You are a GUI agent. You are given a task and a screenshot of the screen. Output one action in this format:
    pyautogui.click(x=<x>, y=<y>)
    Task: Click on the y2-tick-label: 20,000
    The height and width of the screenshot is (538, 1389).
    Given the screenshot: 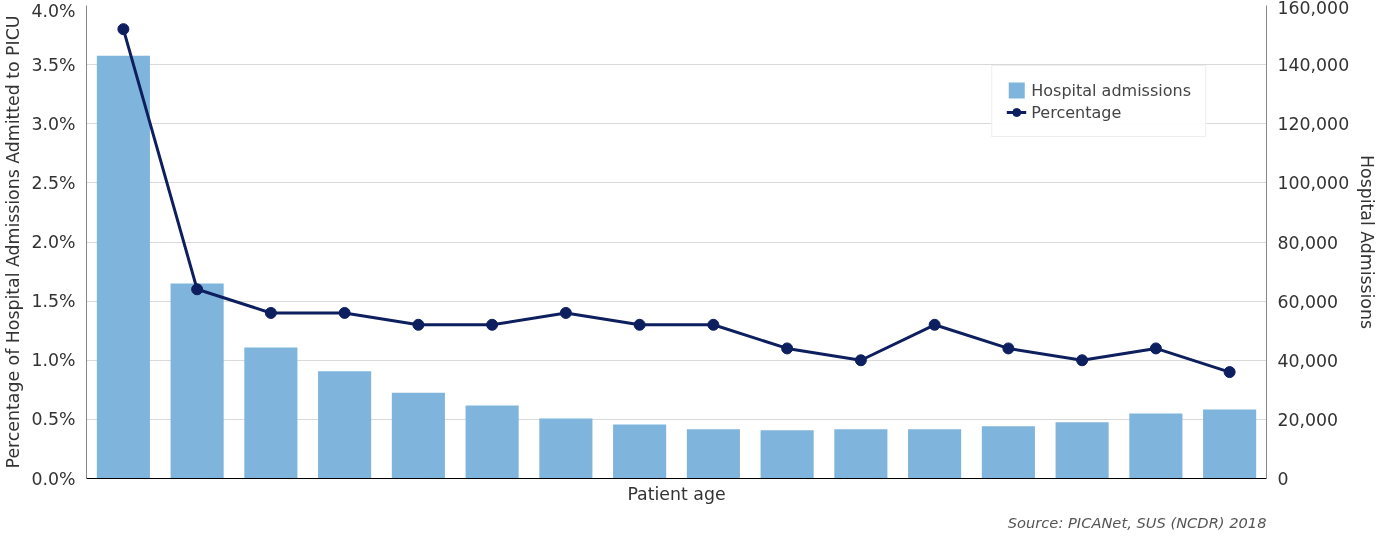 What is the action you would take?
    pyautogui.click(x=1308, y=419)
    